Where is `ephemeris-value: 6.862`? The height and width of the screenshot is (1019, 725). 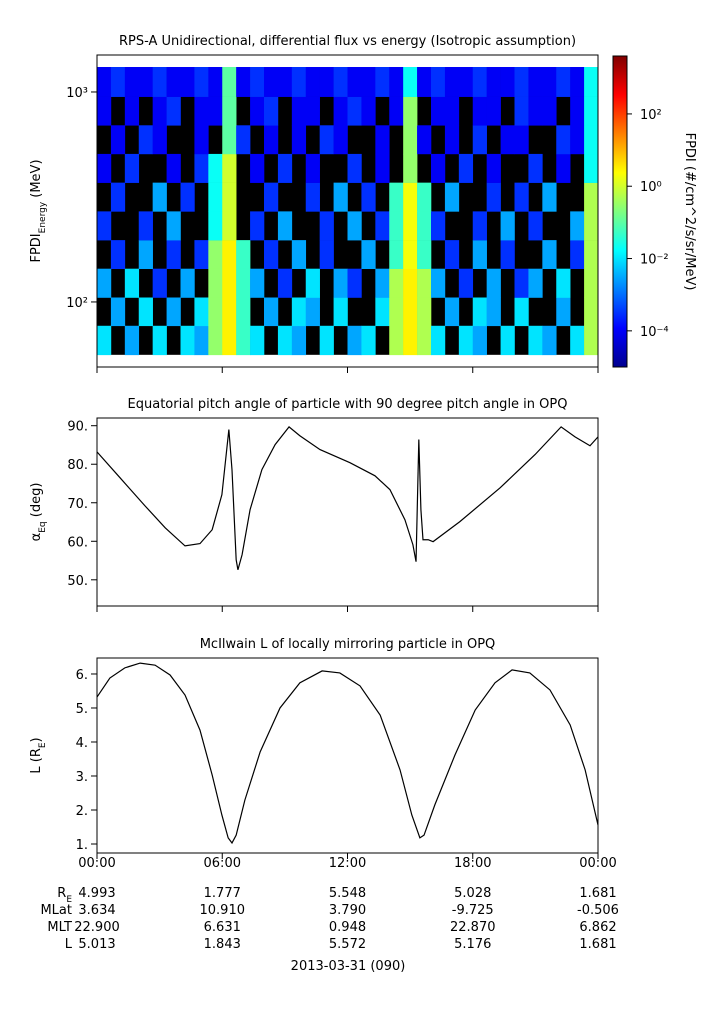
ephemeris-value: 6.862 is located at coordinates (597, 927).